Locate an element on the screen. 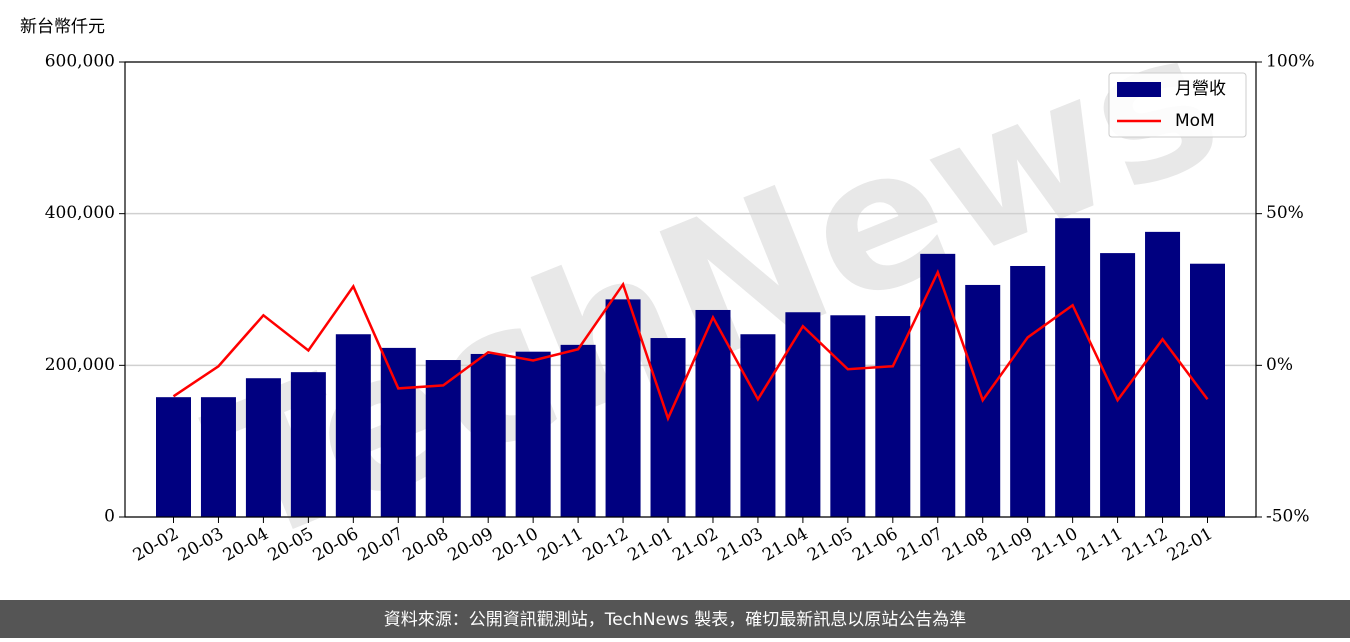 This screenshot has width=1350, height=642. x-tick-label: 21-03 is located at coordinates (740, 545).